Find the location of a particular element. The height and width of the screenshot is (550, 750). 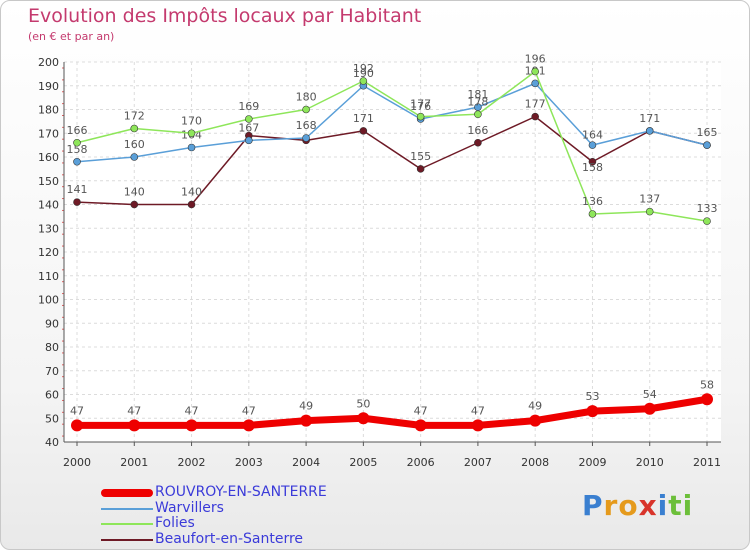

data-label: 53 is located at coordinates (592, 396).